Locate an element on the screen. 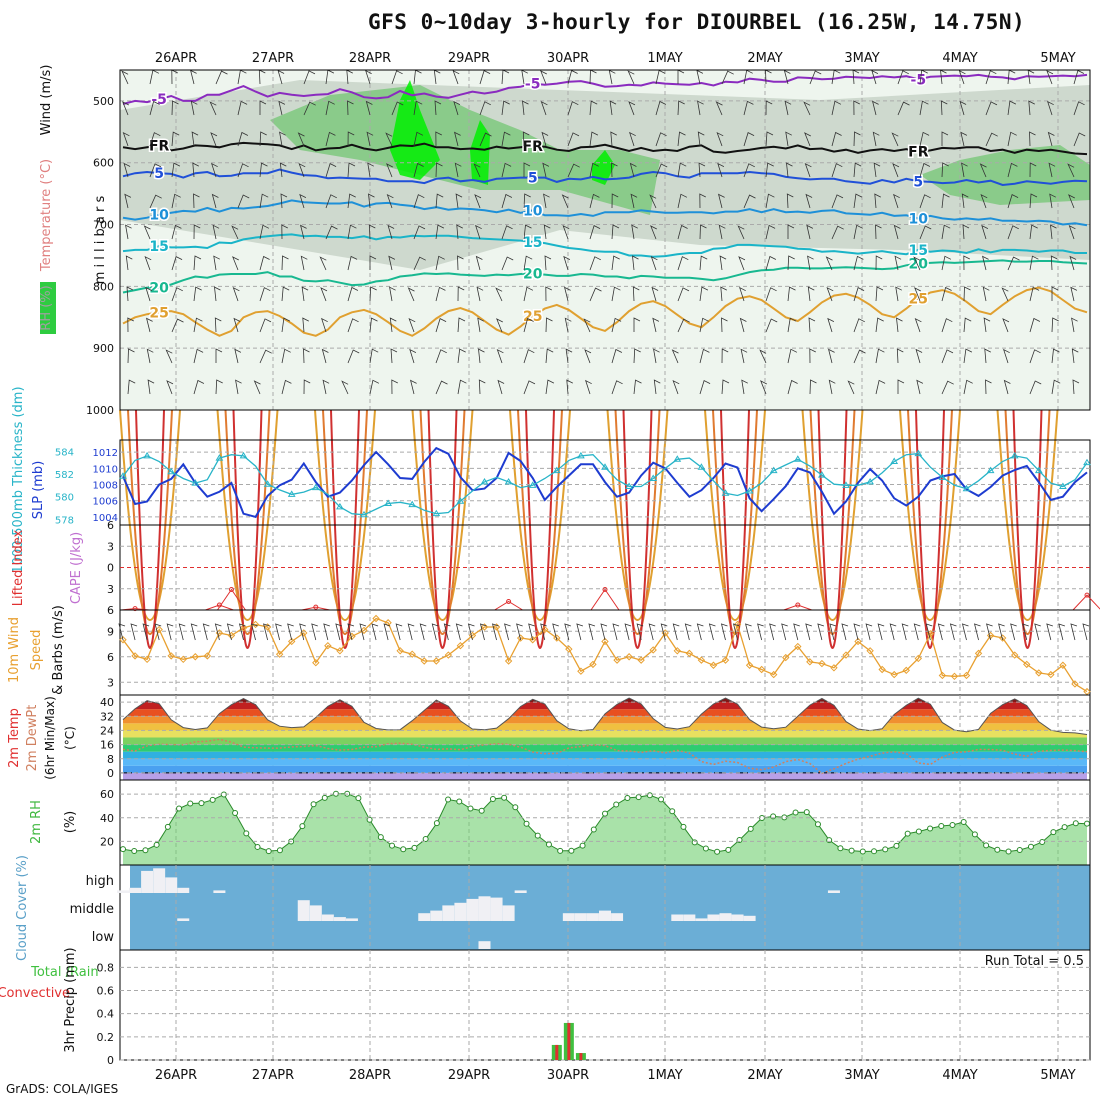 The image size is (1100, 1100). temp-ytick-4: 32 is located at coordinates (107, 716).